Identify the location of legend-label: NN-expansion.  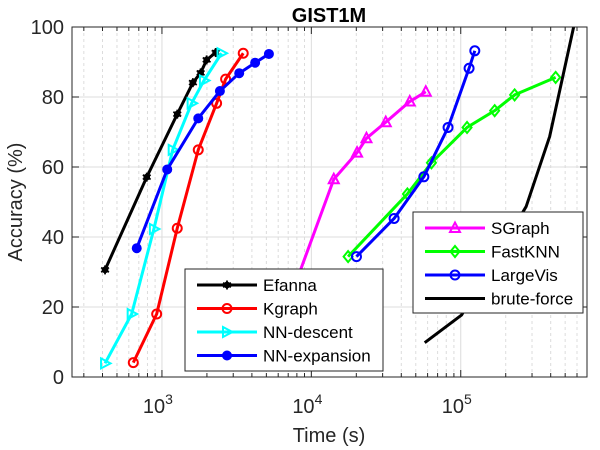
(317, 356).